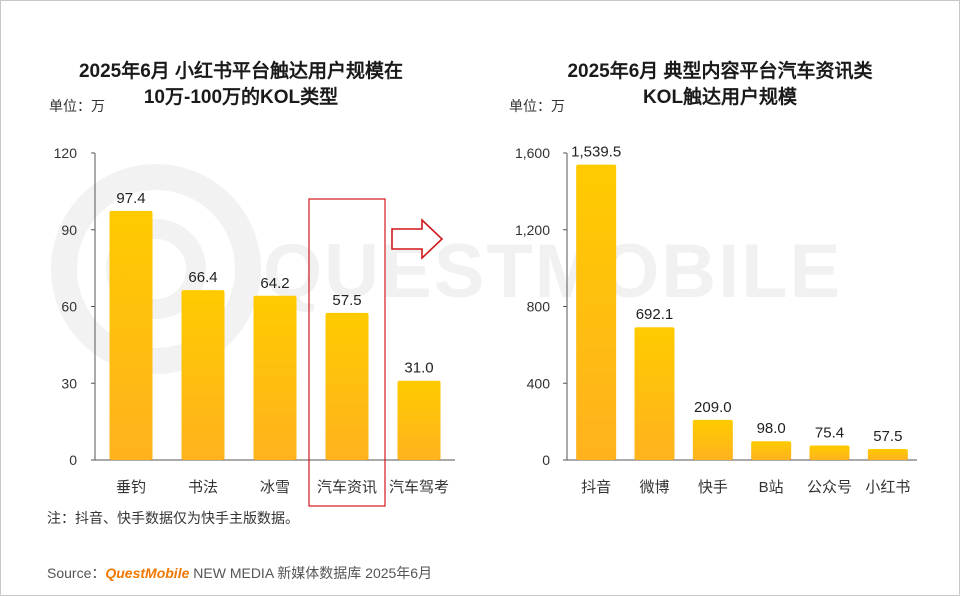 This screenshot has width=960, height=596. What do you see at coordinates (596, 152) in the screenshot?
I see `data-label: 1,539.5` at bounding box center [596, 152].